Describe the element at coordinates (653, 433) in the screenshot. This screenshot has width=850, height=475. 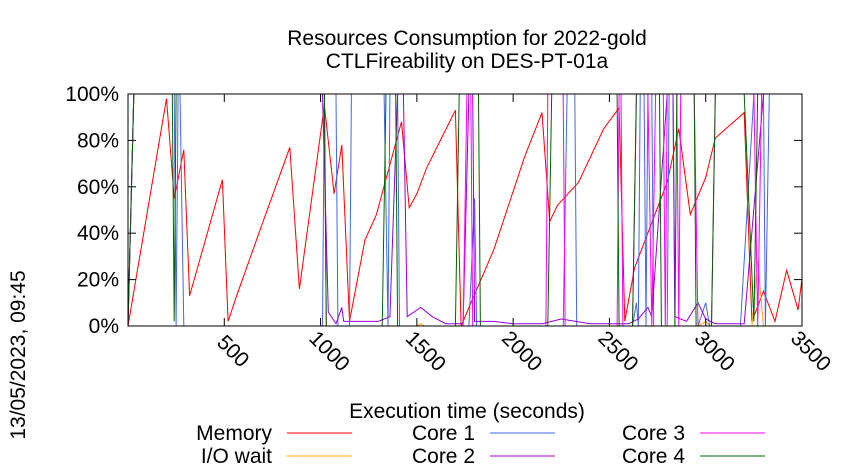
I see `legend-label: Core 3` at that location.